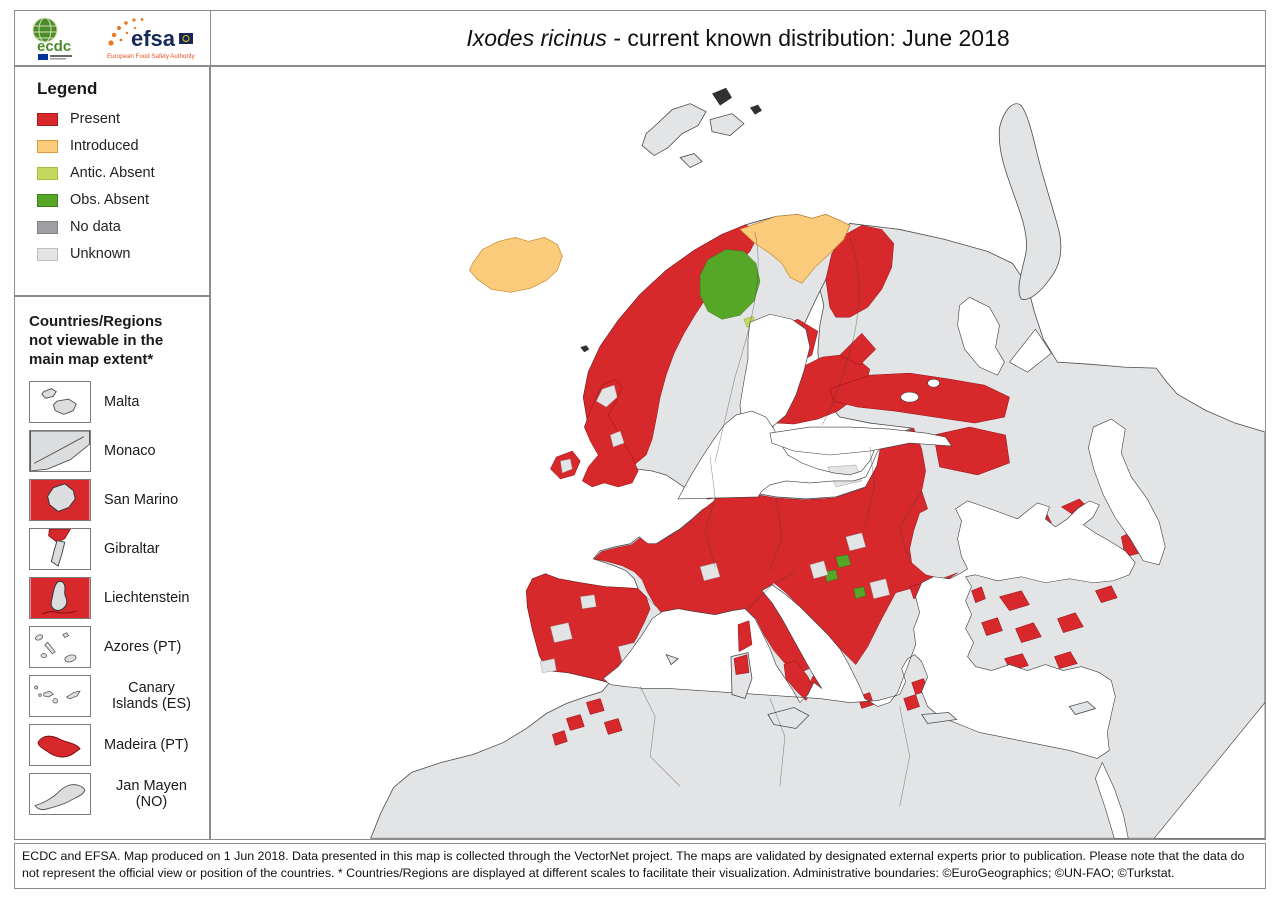  I want to click on inset-row-gibraltar: Gibraltar, so click(114, 549).